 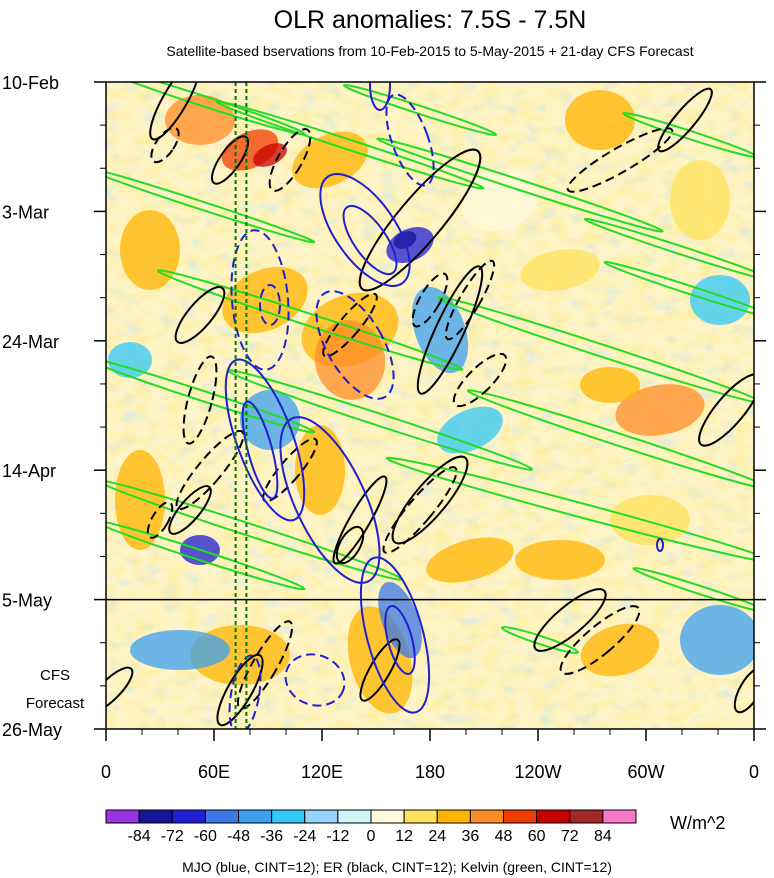 What do you see at coordinates (337, 836) in the screenshot?
I see `colorbar-tick-label: -12` at bounding box center [337, 836].